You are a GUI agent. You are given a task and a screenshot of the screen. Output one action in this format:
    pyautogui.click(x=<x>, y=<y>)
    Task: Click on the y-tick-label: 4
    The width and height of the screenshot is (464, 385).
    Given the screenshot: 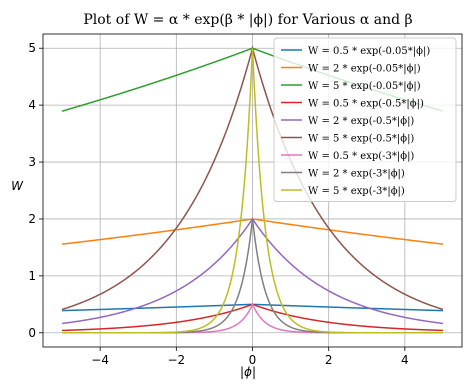 What is the action you would take?
    pyautogui.click(x=32, y=105)
    